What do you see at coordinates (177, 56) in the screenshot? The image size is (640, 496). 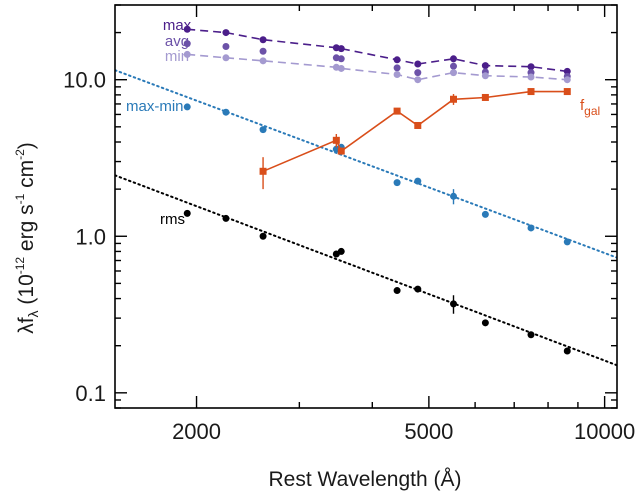 I see `series-label-min: min` at bounding box center [177, 56].